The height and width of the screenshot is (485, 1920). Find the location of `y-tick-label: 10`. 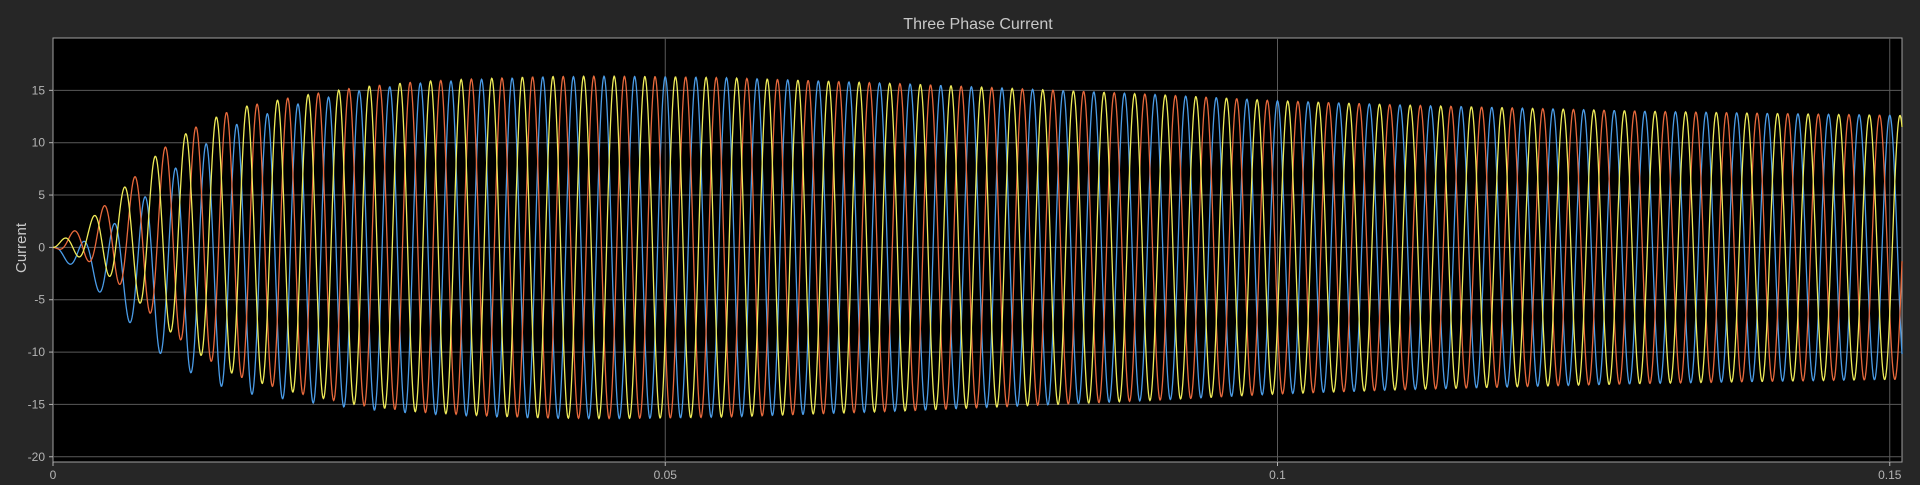

y-tick-label: 10 is located at coordinates (39, 143).